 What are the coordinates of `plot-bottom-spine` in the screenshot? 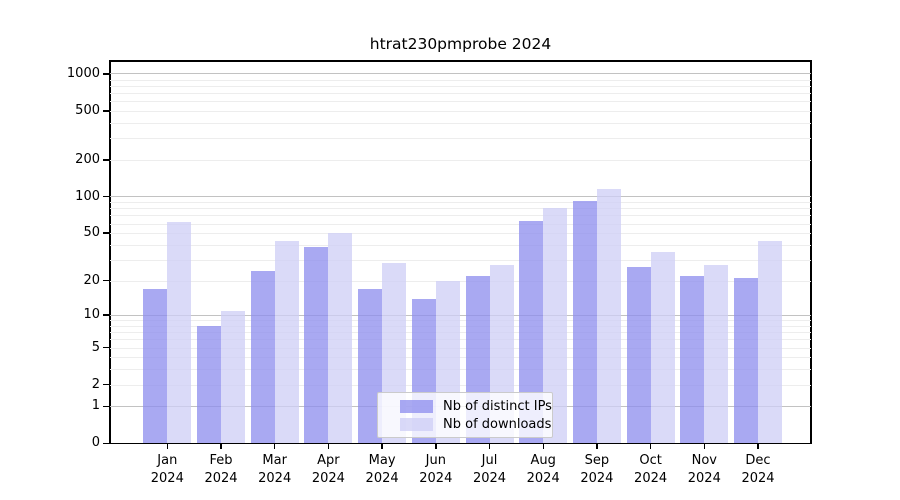 It's located at (460, 443).